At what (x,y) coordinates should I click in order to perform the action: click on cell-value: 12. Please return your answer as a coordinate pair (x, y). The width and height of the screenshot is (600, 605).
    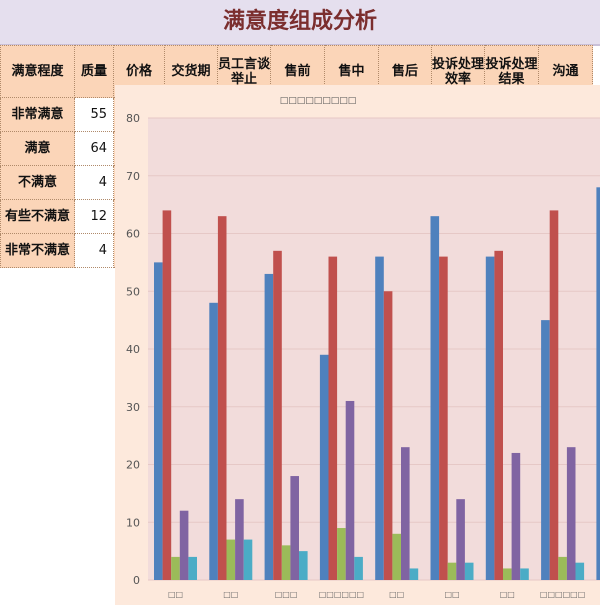
    Looking at the image, I should click on (94, 216).